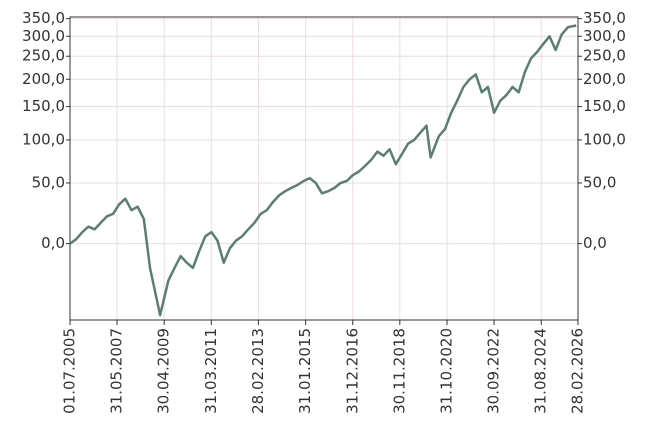 The image size is (646, 423). Describe the element at coordinates (604, 79) in the screenshot. I see `y2-tick-label: 200,0` at that location.